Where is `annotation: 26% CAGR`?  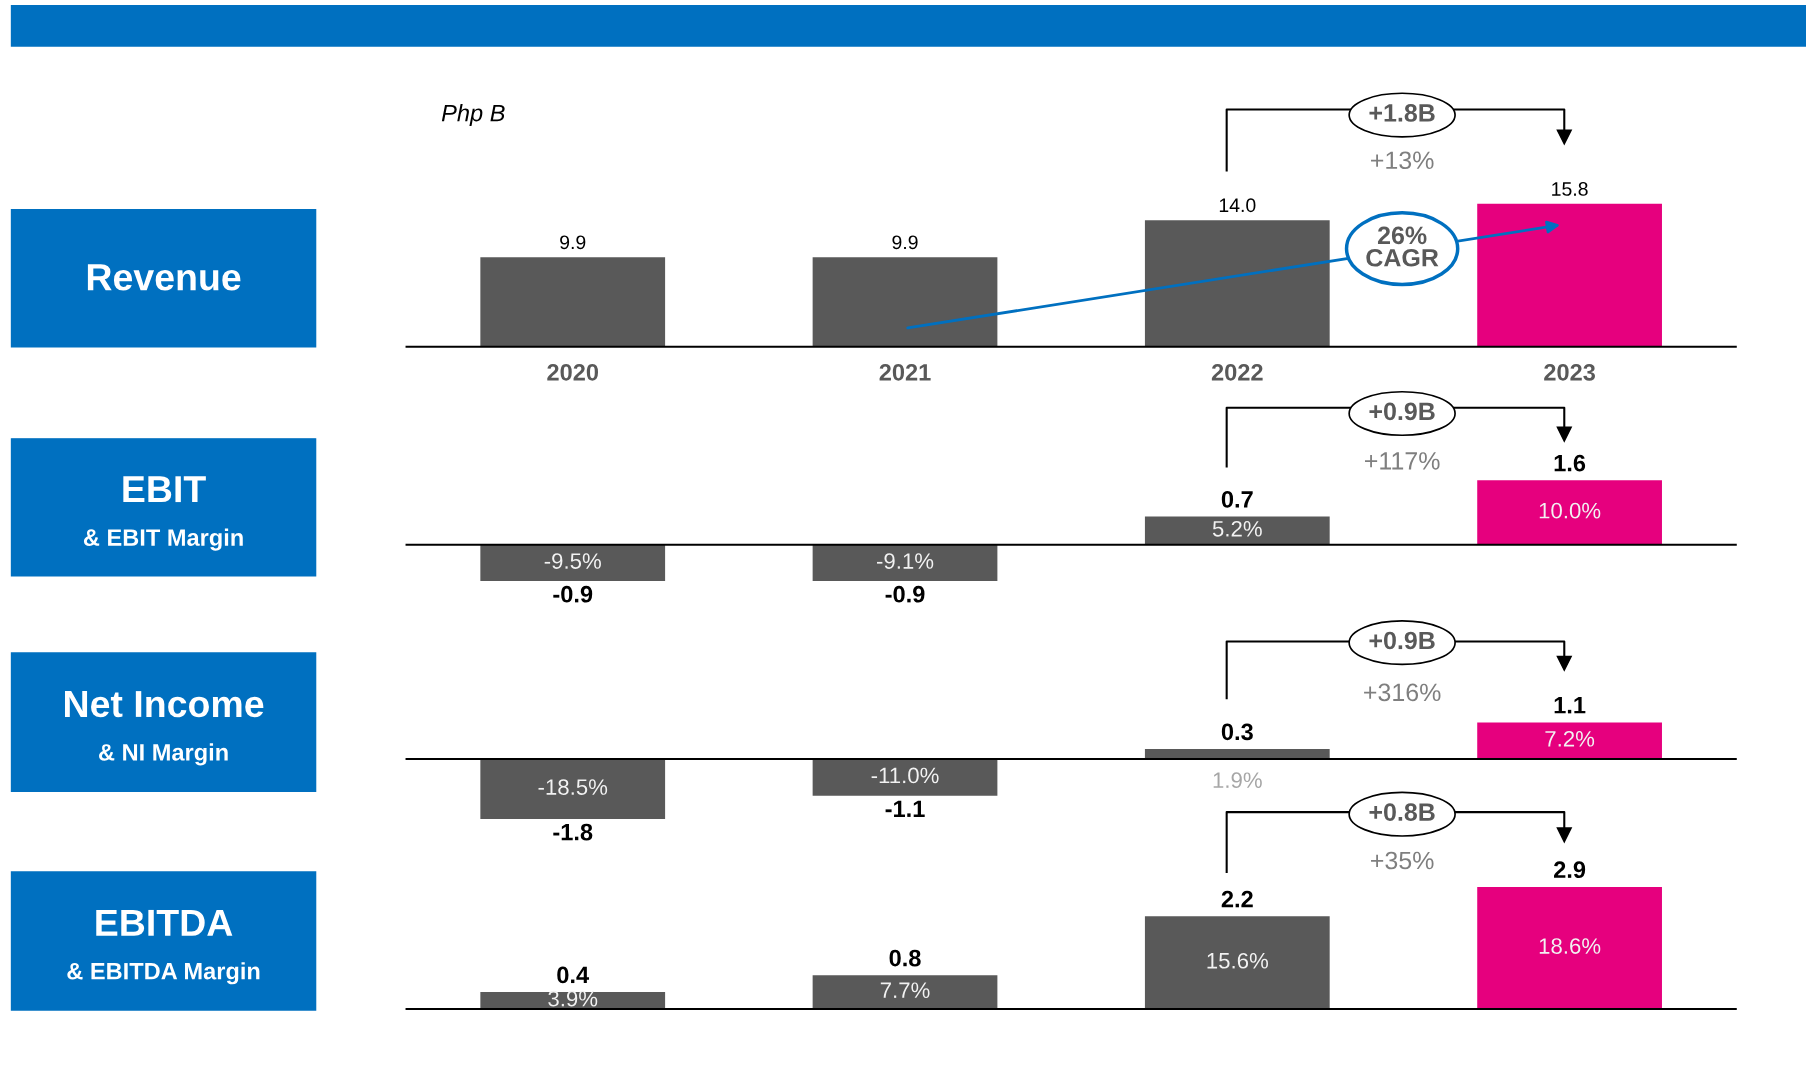 annotation: 26% CAGR is located at coordinates (1402, 246).